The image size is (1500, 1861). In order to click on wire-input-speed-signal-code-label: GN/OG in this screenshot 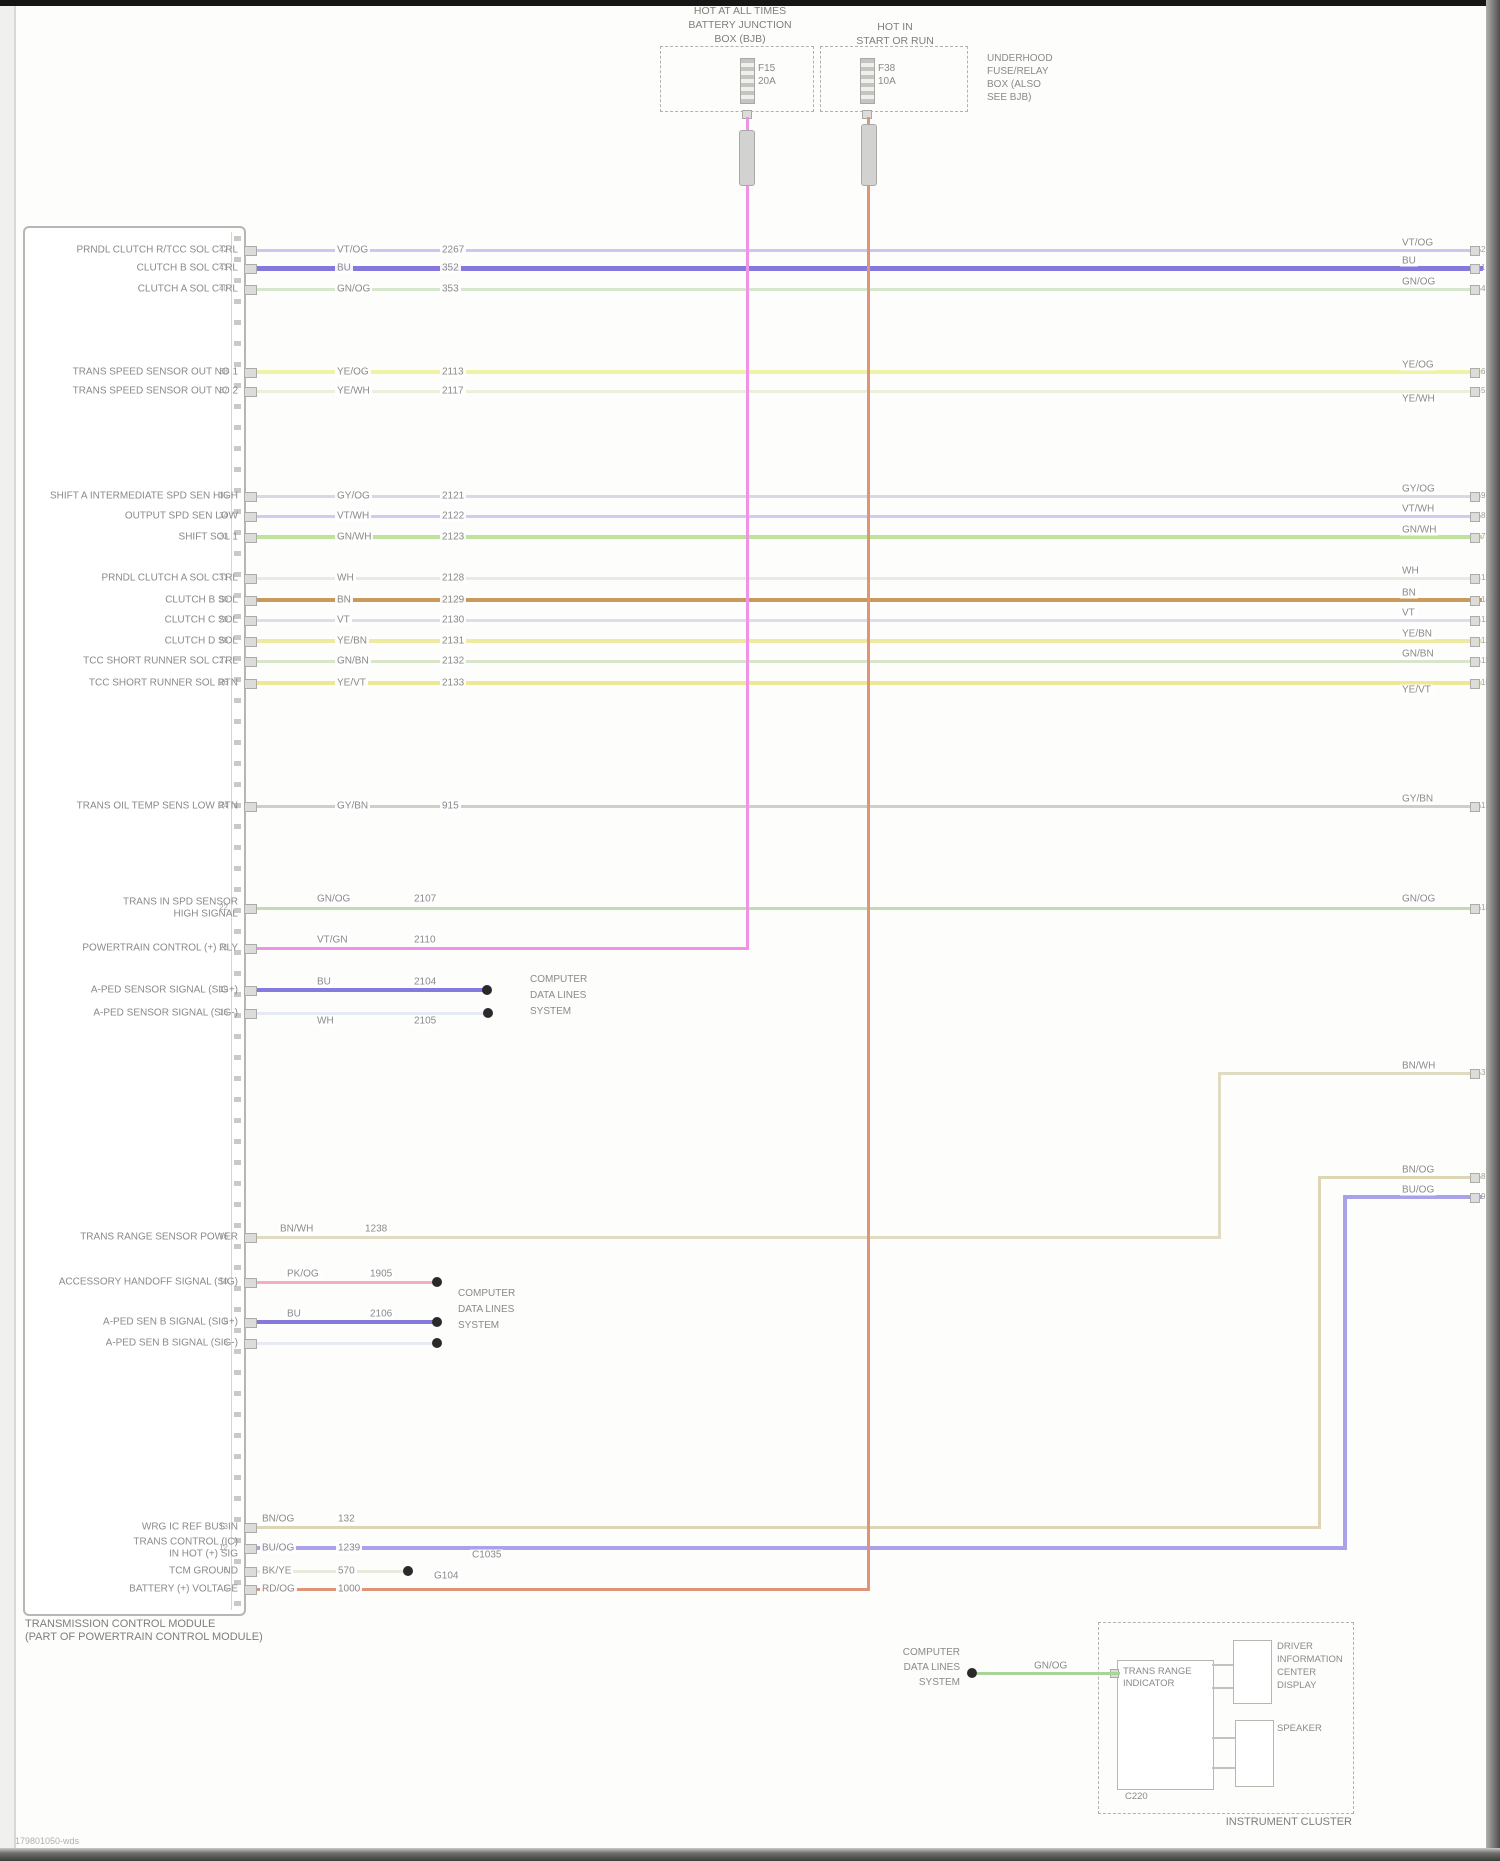, I will do `click(1419, 899)`.